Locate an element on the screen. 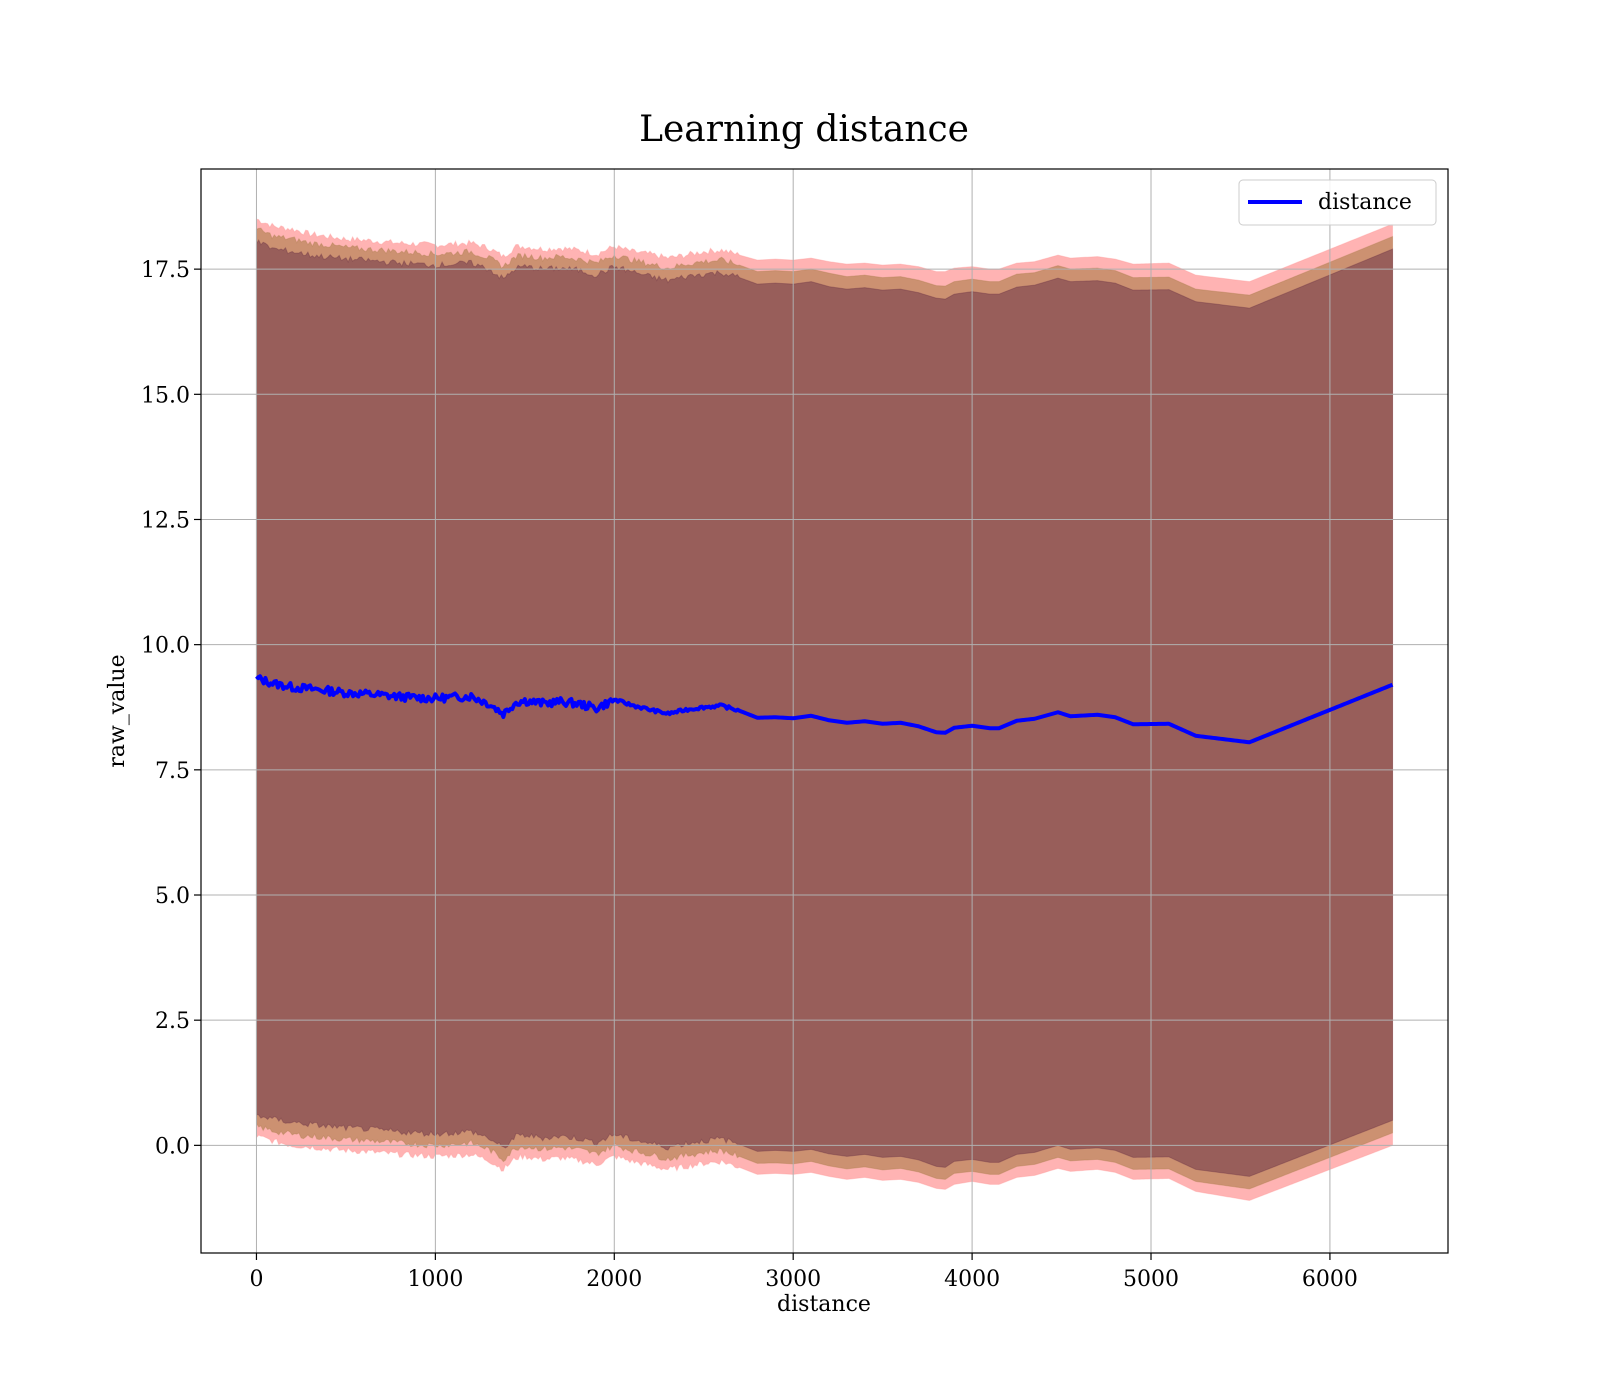  x-axis-ticks: 0 1000 2000 3000 4000 5000 6000 is located at coordinates (803, 1272).